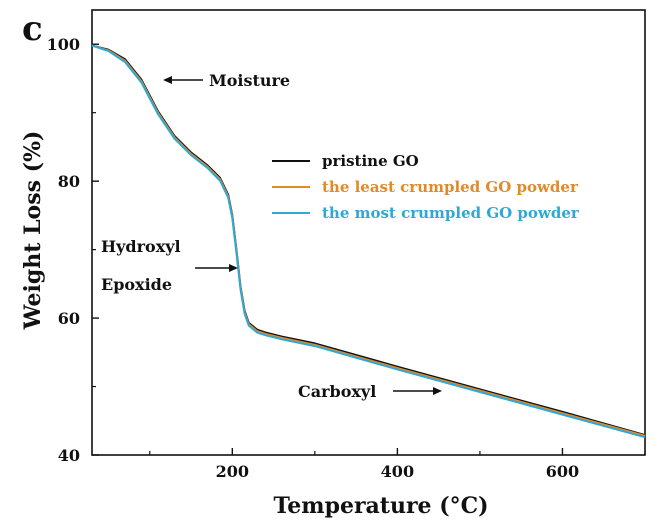 This screenshot has height=528, width=672. I want to click on legend-label-1: pristine GO, so click(370, 161).